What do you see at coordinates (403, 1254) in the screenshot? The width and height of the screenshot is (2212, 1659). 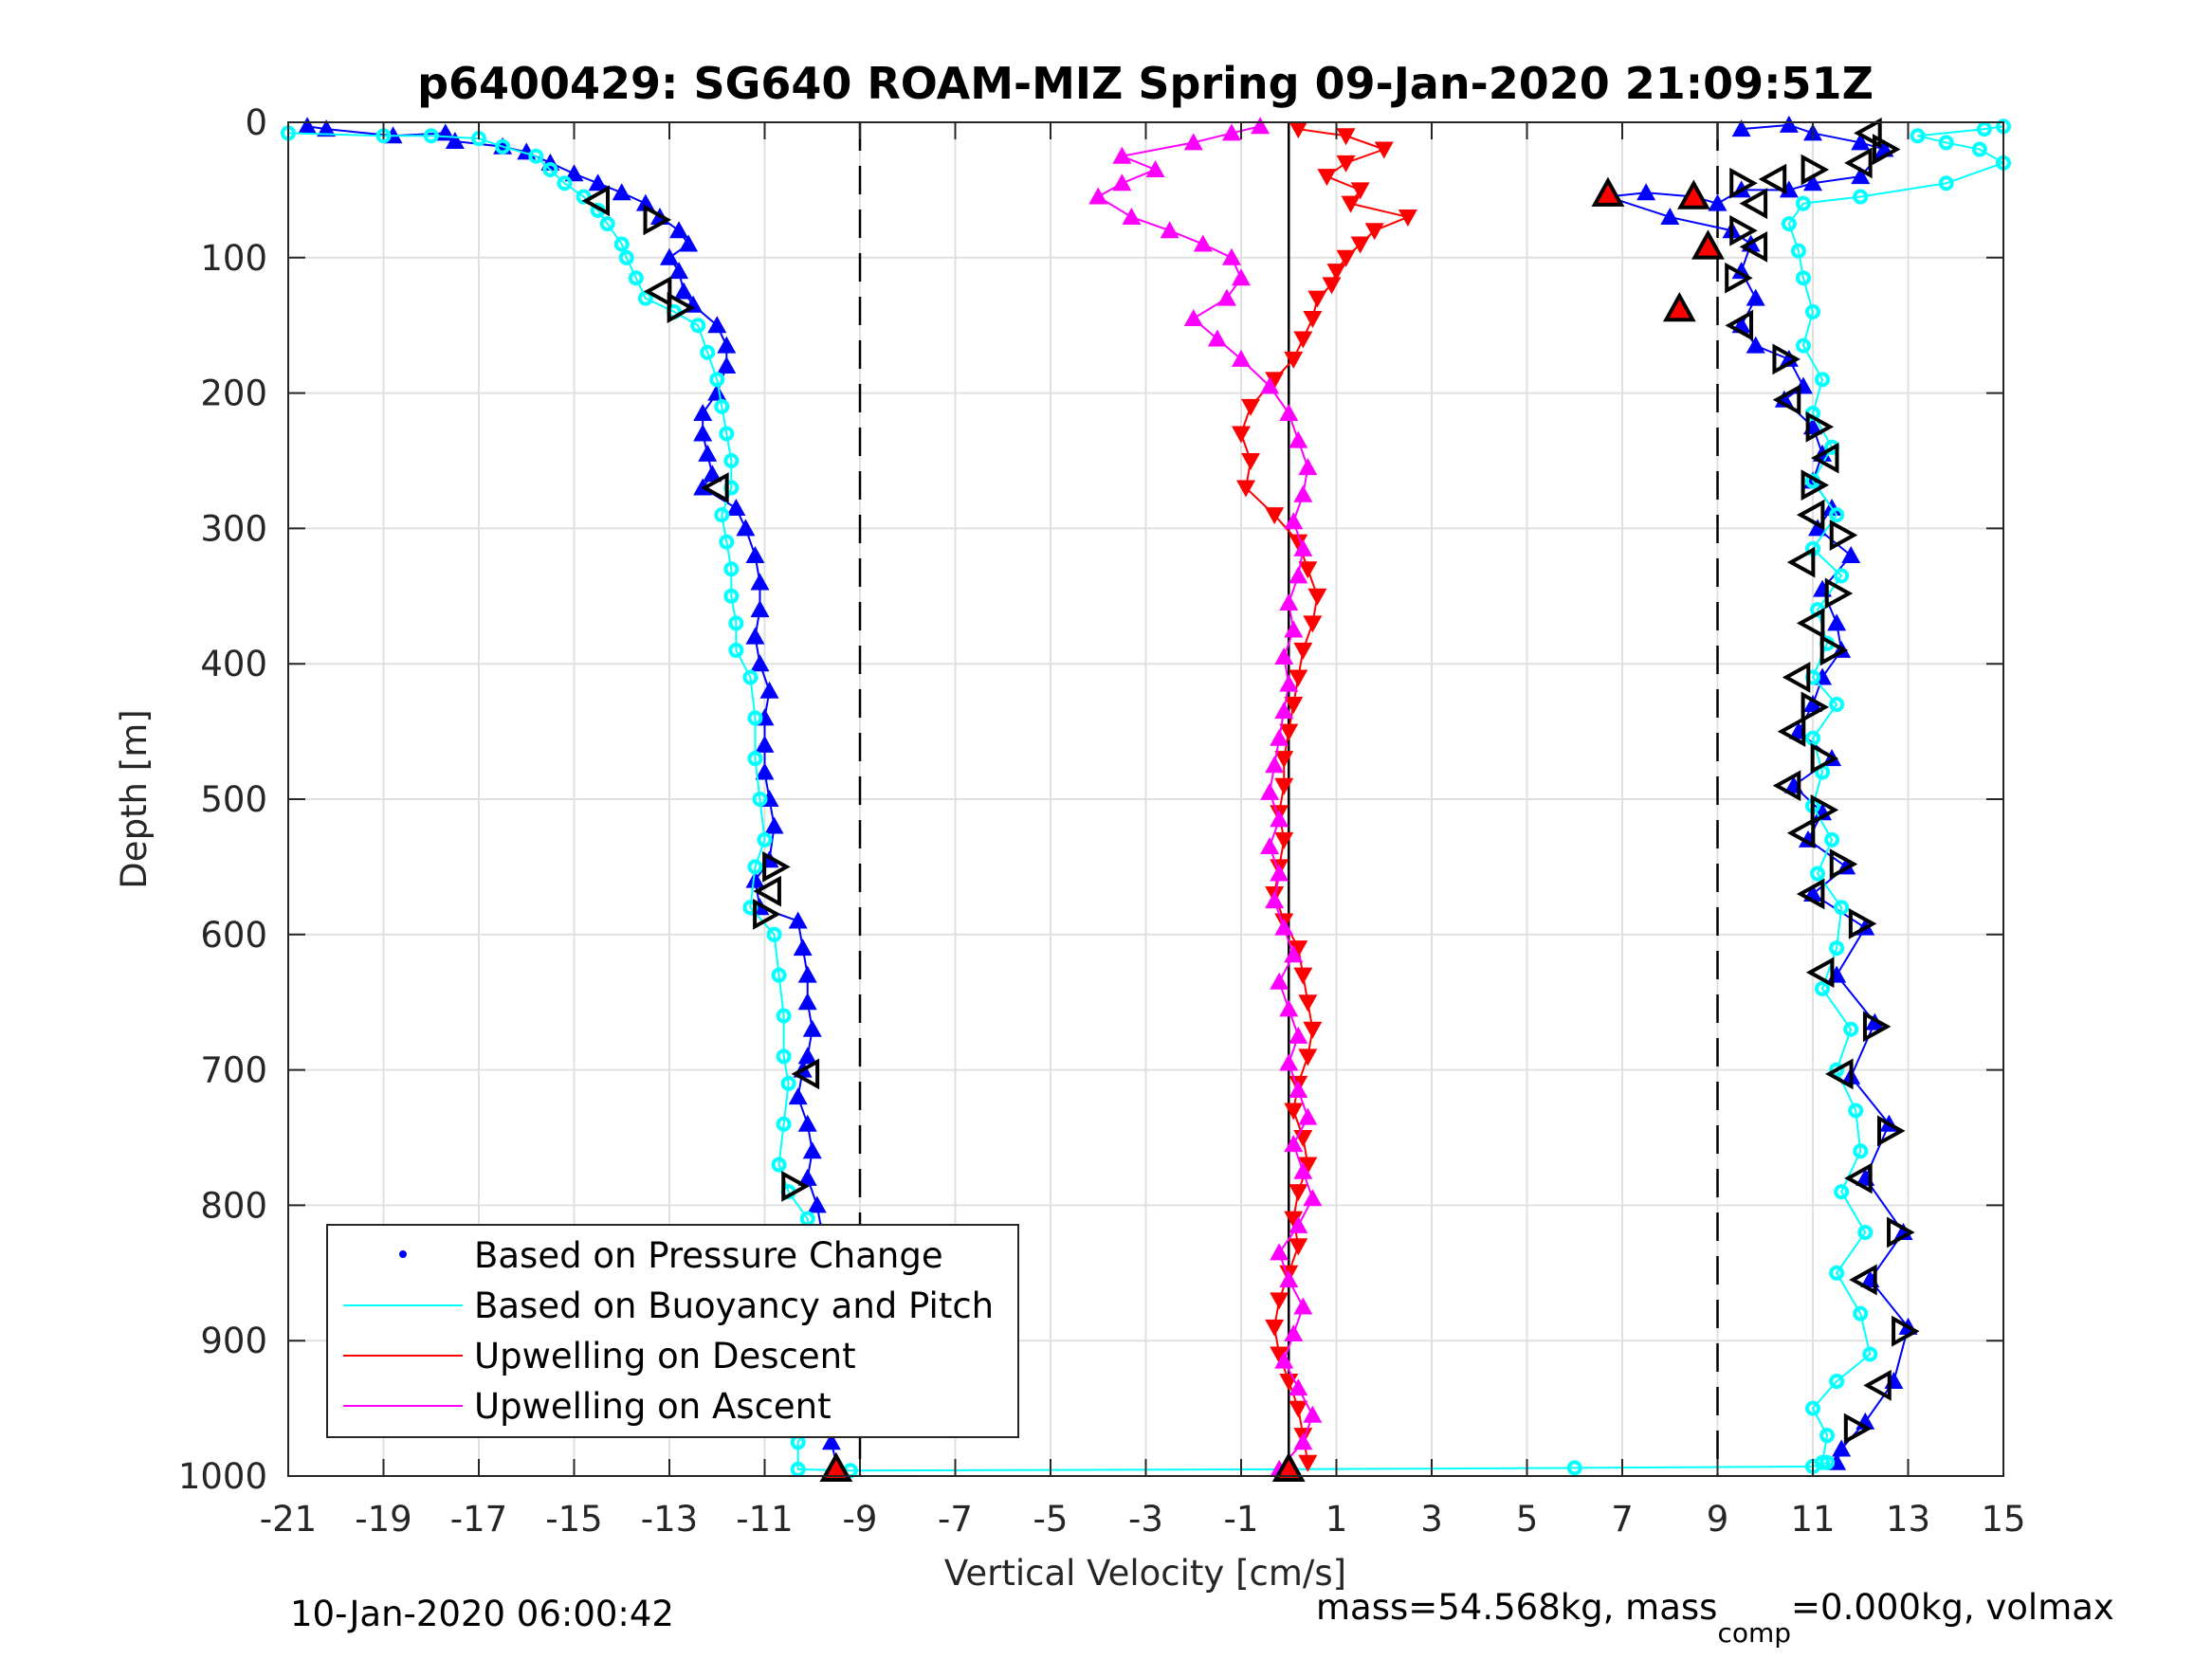 I see `legend-dot-icon` at bounding box center [403, 1254].